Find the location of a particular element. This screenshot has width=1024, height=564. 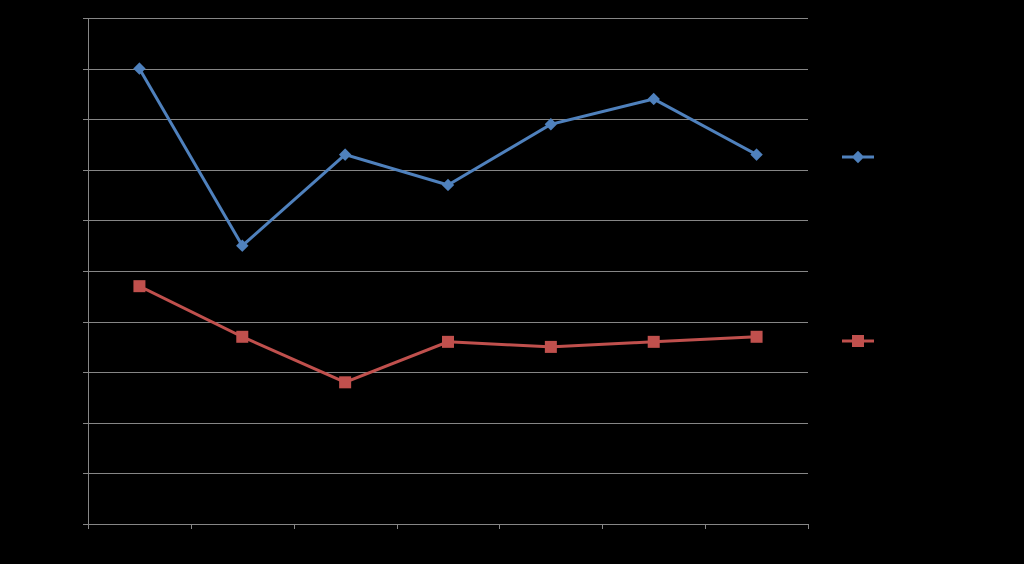

series-line is located at coordinates (448, 334).